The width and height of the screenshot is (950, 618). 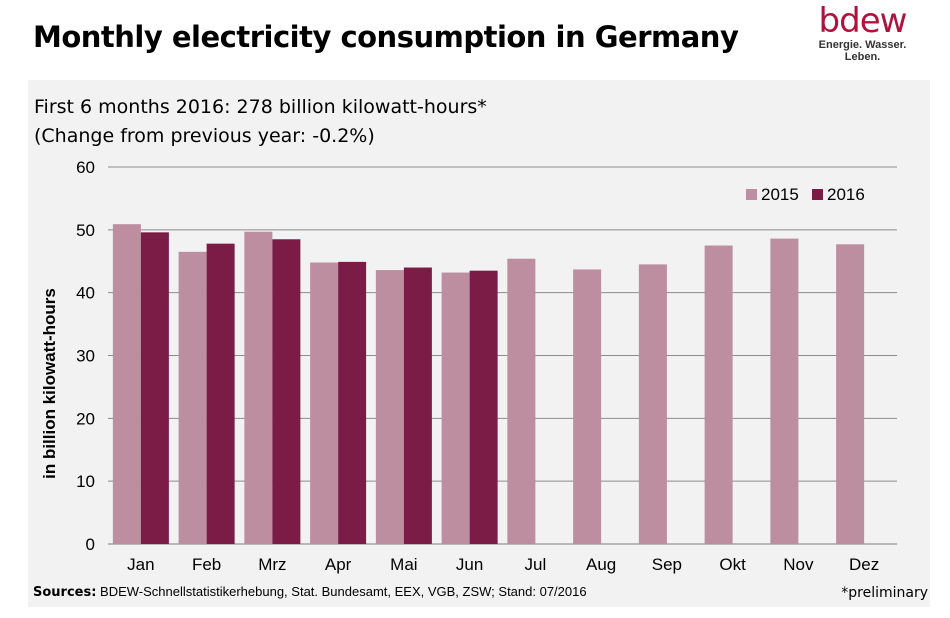 What do you see at coordinates (483, 407) in the screenshot?
I see `bar-2016-jun` at bounding box center [483, 407].